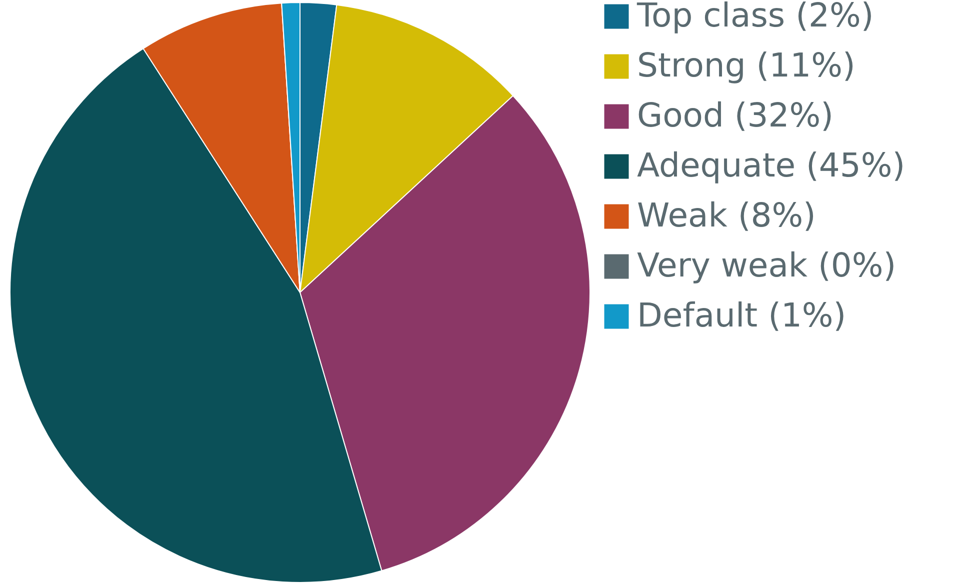 This screenshot has width=976, height=585. What do you see at coordinates (746, 65) in the screenshot?
I see `legend-label: Strong (11%)` at bounding box center [746, 65].